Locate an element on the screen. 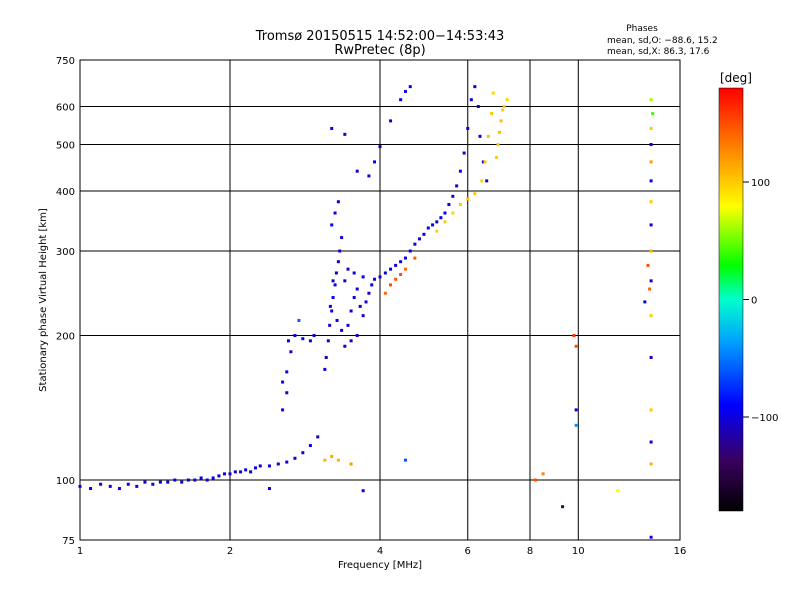 This screenshot has height=600, width=800. y-tick-label: 200 is located at coordinates (65, 337).